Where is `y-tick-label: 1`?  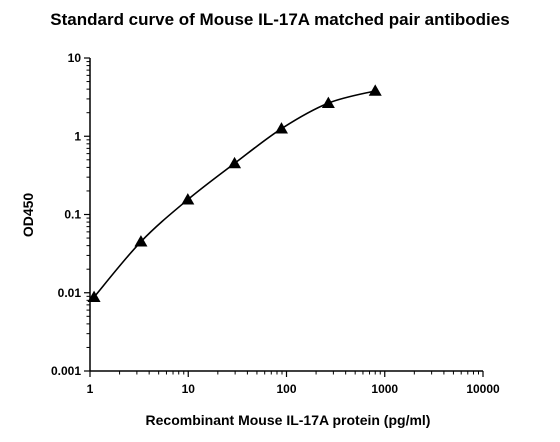 y-tick-label: 1 is located at coordinates (77, 136).